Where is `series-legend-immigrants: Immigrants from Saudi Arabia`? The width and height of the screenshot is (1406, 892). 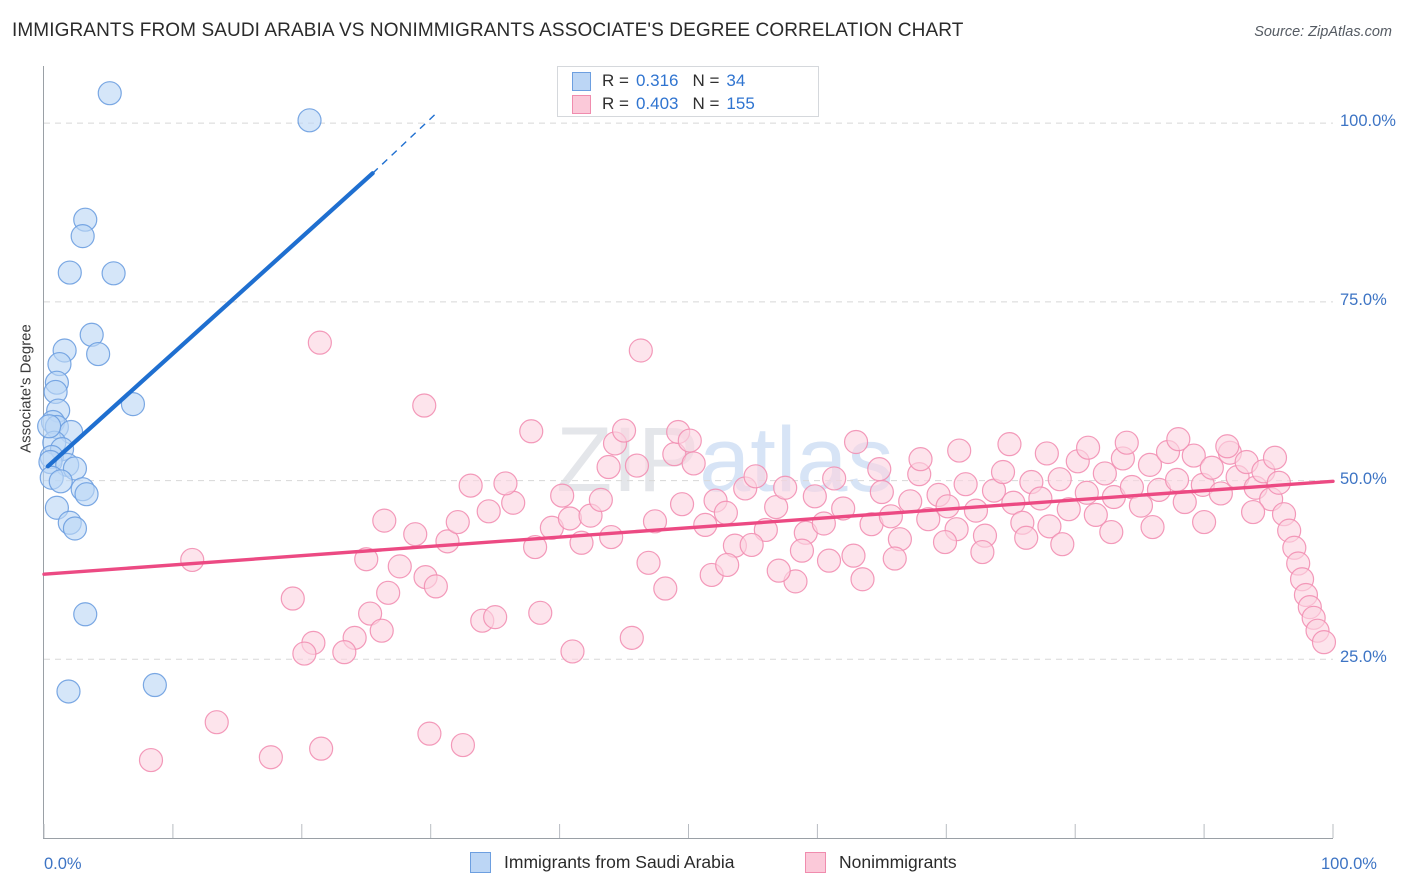
series-legend-immigrants: Immigrants from Saudi Arabia is located at coordinates (602, 862).